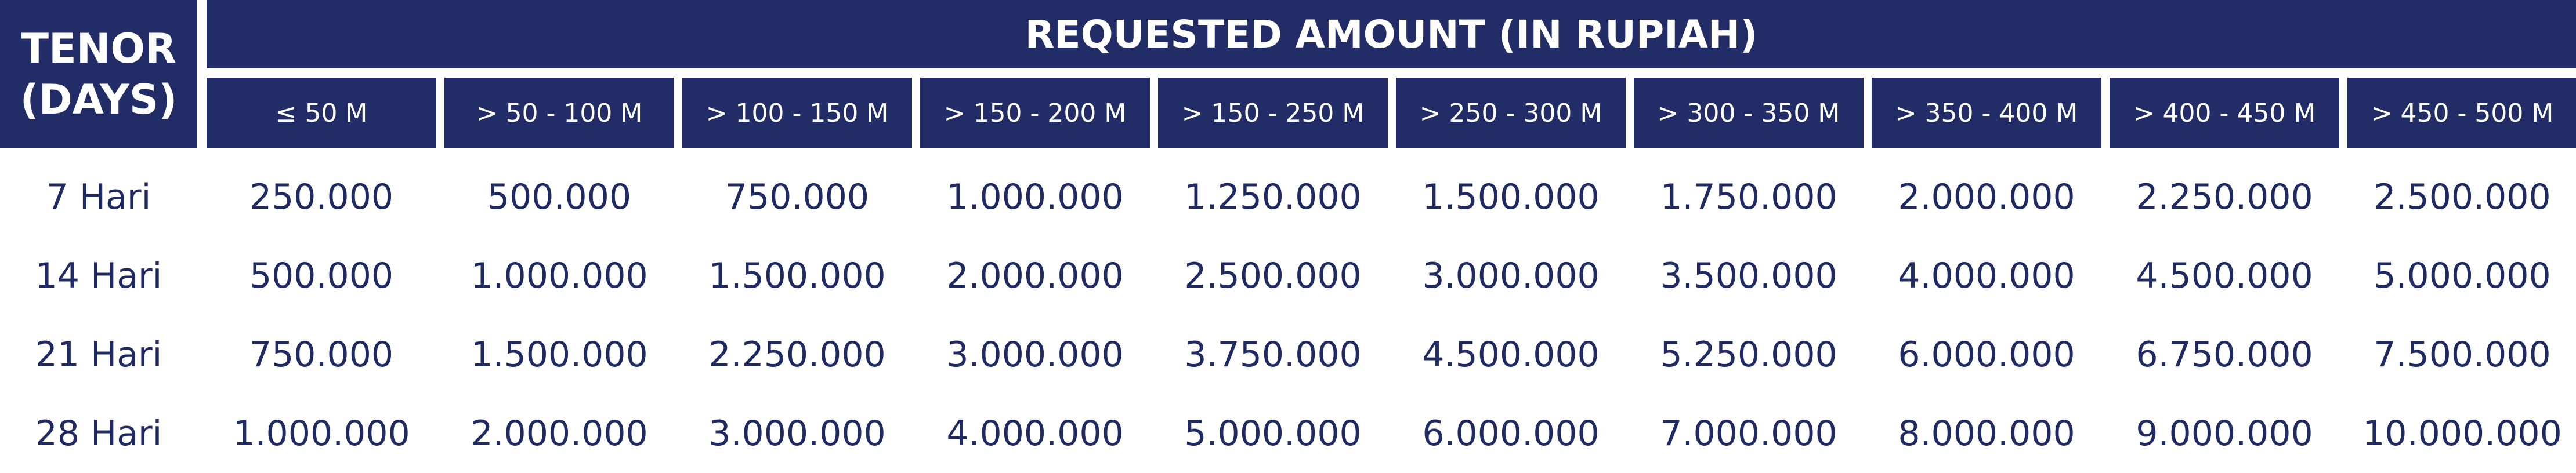 The width and height of the screenshot is (2576, 473). I want to click on amount-range-header: > 300 - 350 M, so click(1749, 113).